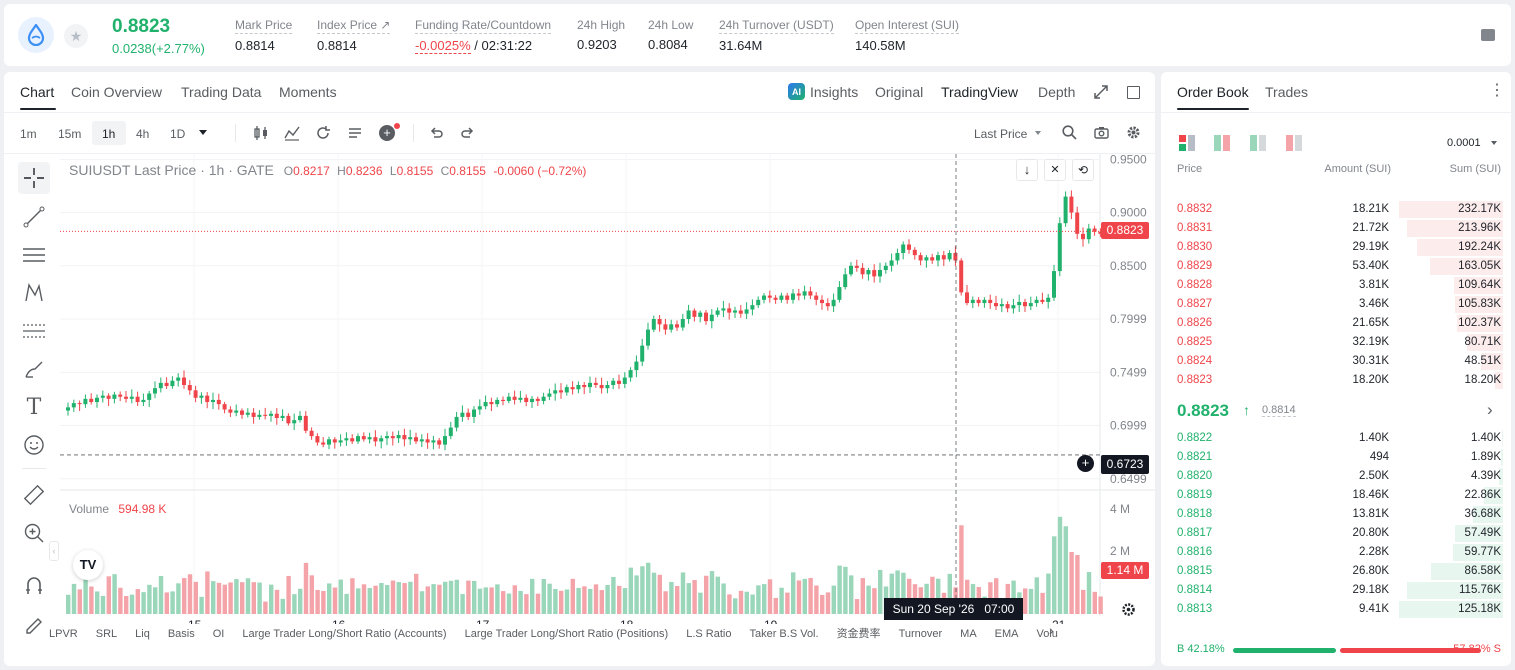 The image size is (1515, 670). I want to click on view-depth: Depth, so click(1057, 92).